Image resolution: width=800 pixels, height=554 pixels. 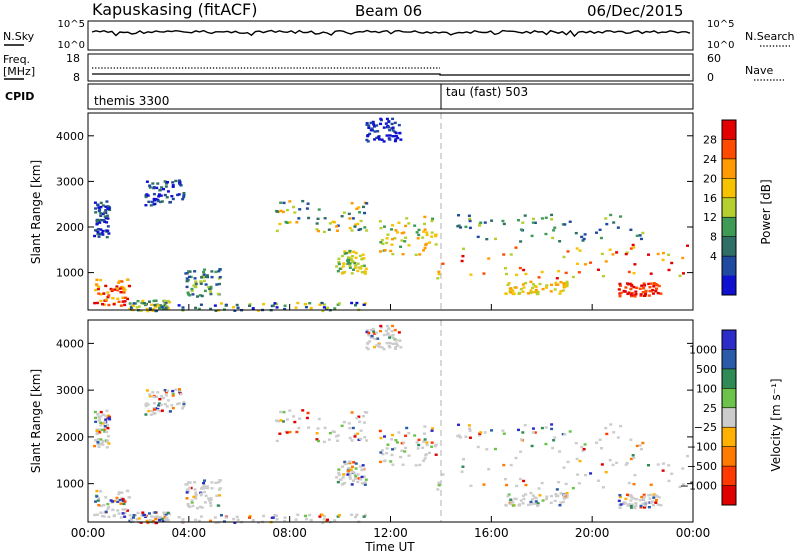 What do you see at coordinates (388, 11) in the screenshot?
I see `beam-title: Beam 06` at bounding box center [388, 11].